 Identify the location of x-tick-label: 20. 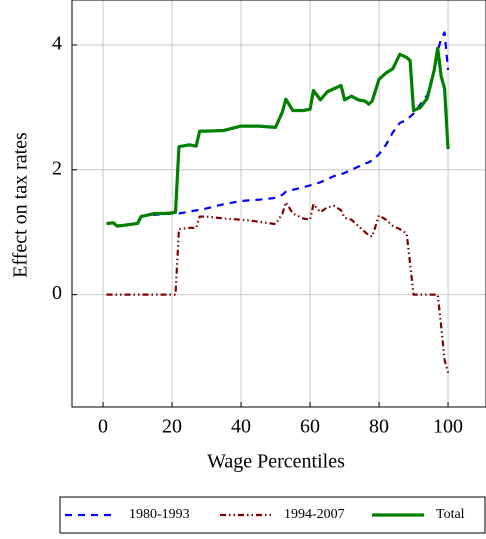
(172, 427).